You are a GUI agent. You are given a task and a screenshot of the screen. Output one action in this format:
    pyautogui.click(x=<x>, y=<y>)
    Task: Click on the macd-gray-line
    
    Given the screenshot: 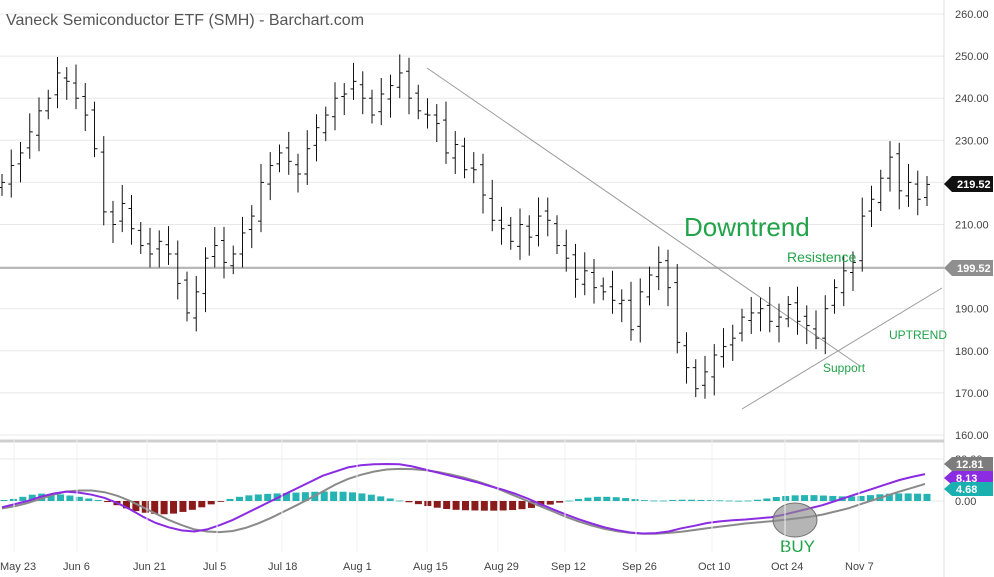 What is the action you would take?
    pyautogui.click(x=463, y=501)
    